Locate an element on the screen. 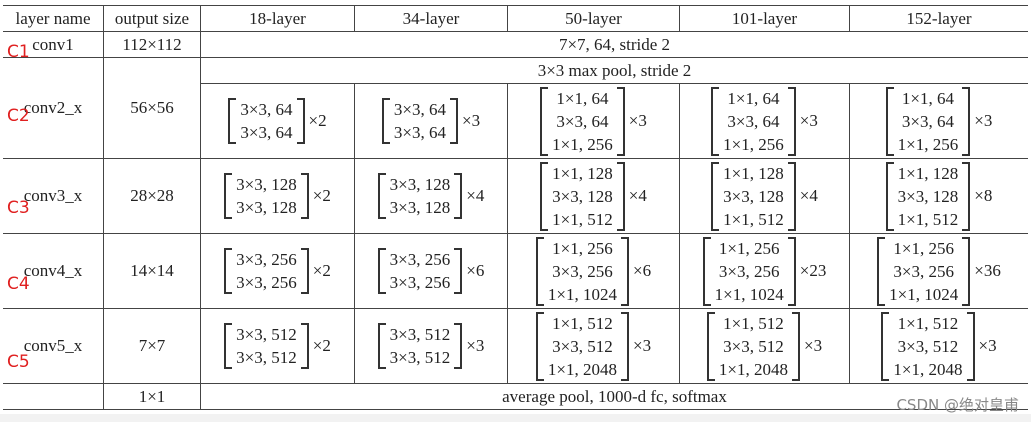  conv1-row: conv1 112×112 7×7, 64, stride 2 is located at coordinates (515, 44).